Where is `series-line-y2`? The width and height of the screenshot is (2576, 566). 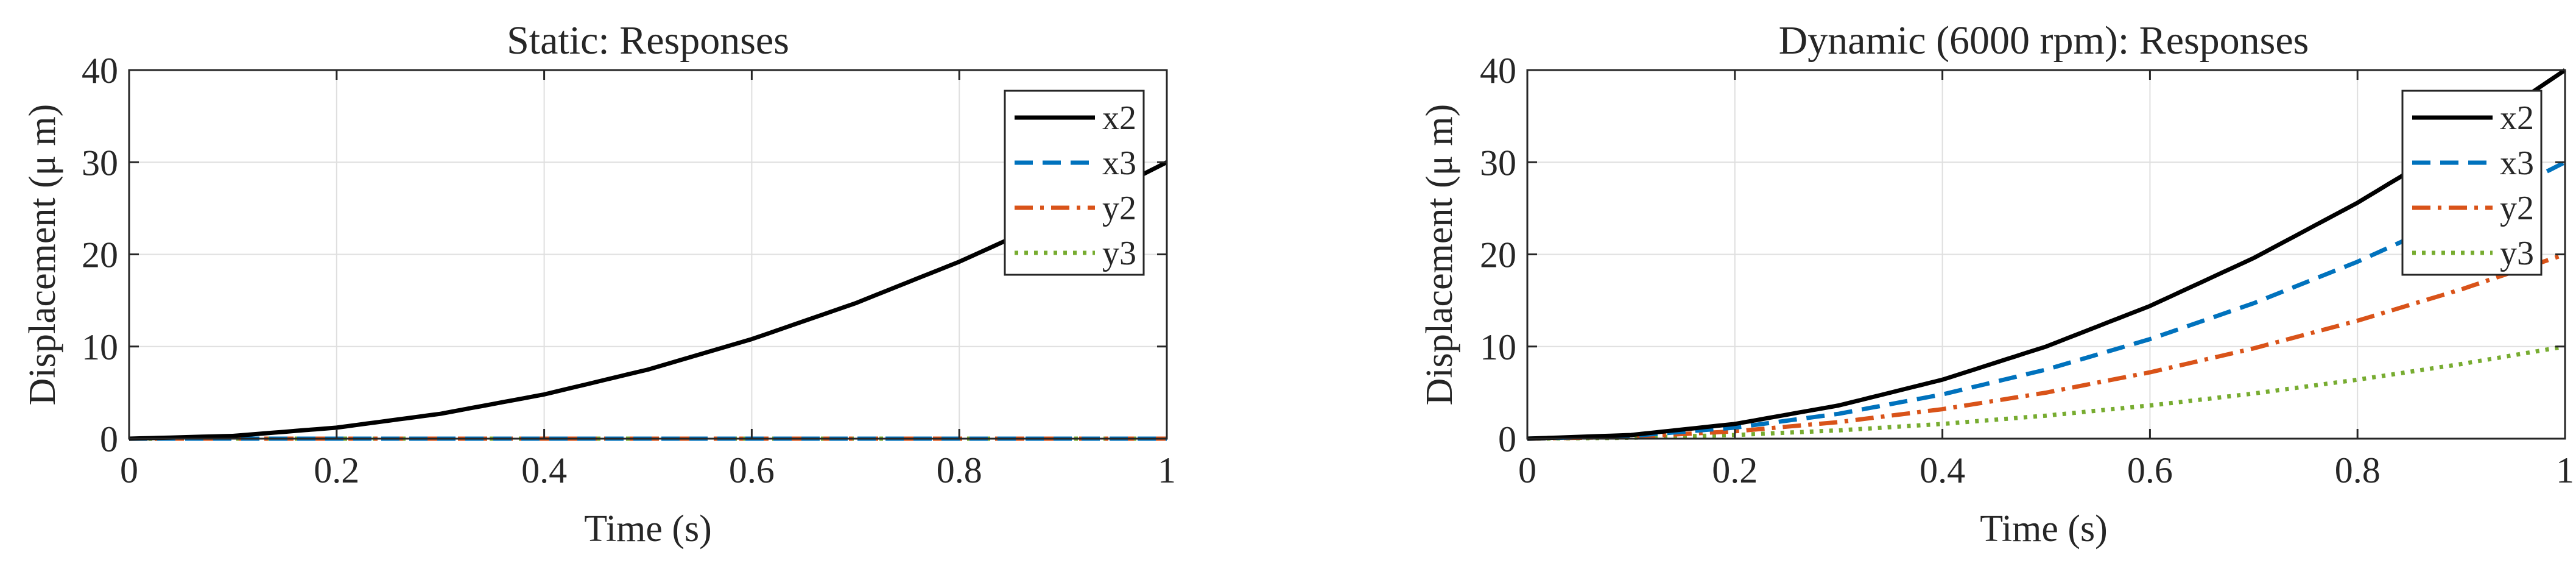
series-line-y2 is located at coordinates (2046, 346).